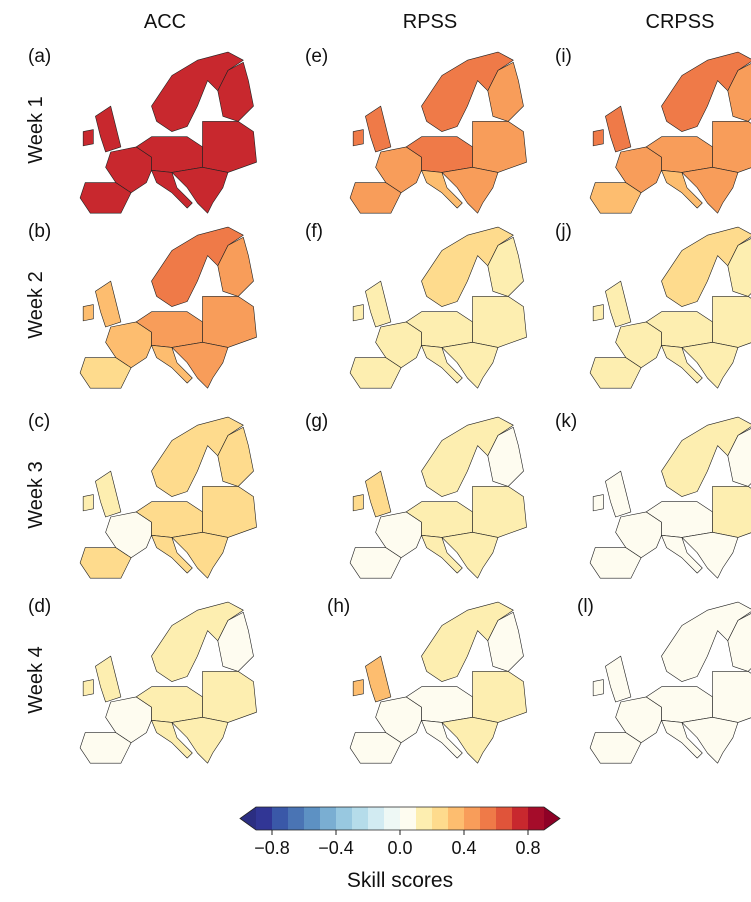 This screenshot has width=751, height=902. I want to click on panel-label: (f), so click(314, 231).